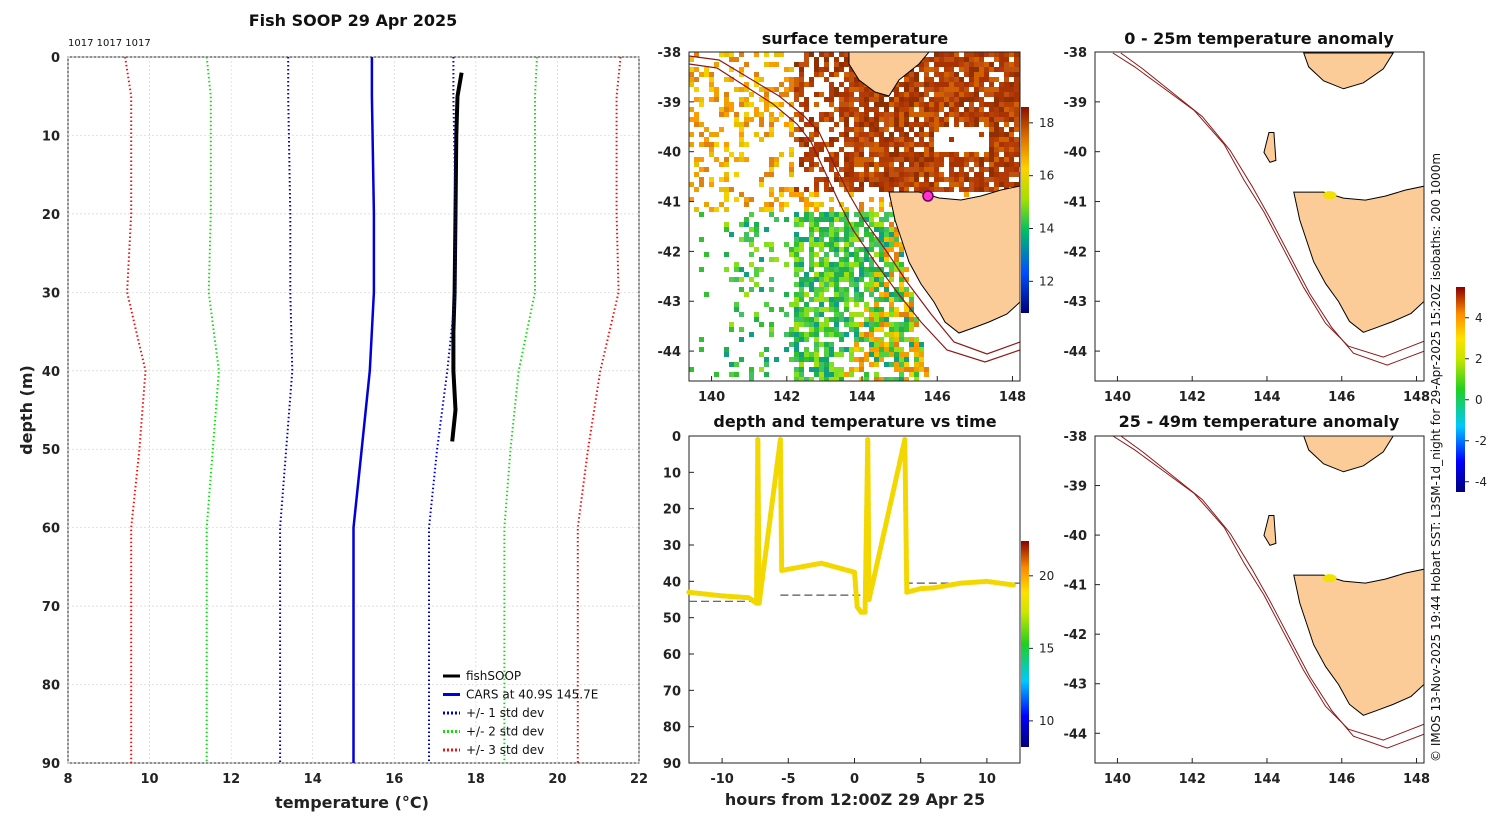 This screenshot has width=1500, height=820. What do you see at coordinates (1117, 397) in the screenshot?
I see `x-tick-label: 140` at bounding box center [1117, 397].